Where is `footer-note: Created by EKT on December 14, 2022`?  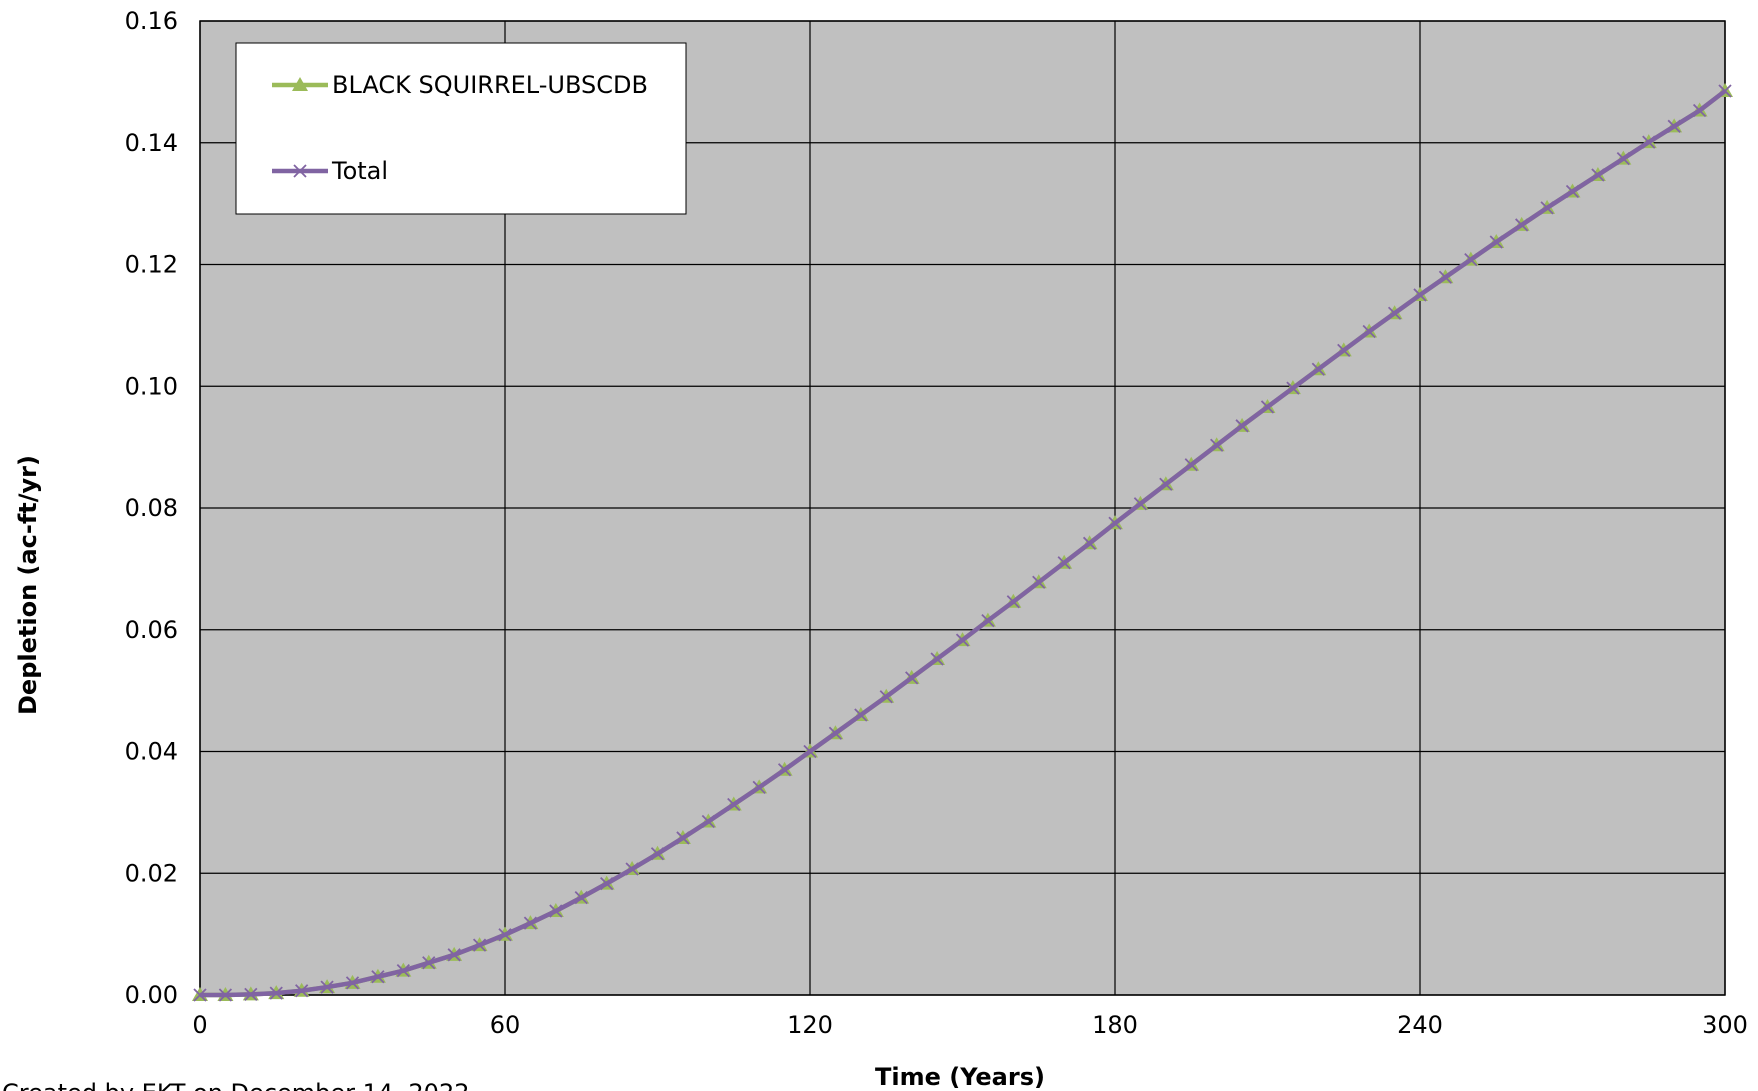 footer-note: Created by EKT on December 14, 2022 is located at coordinates (235, 1085).